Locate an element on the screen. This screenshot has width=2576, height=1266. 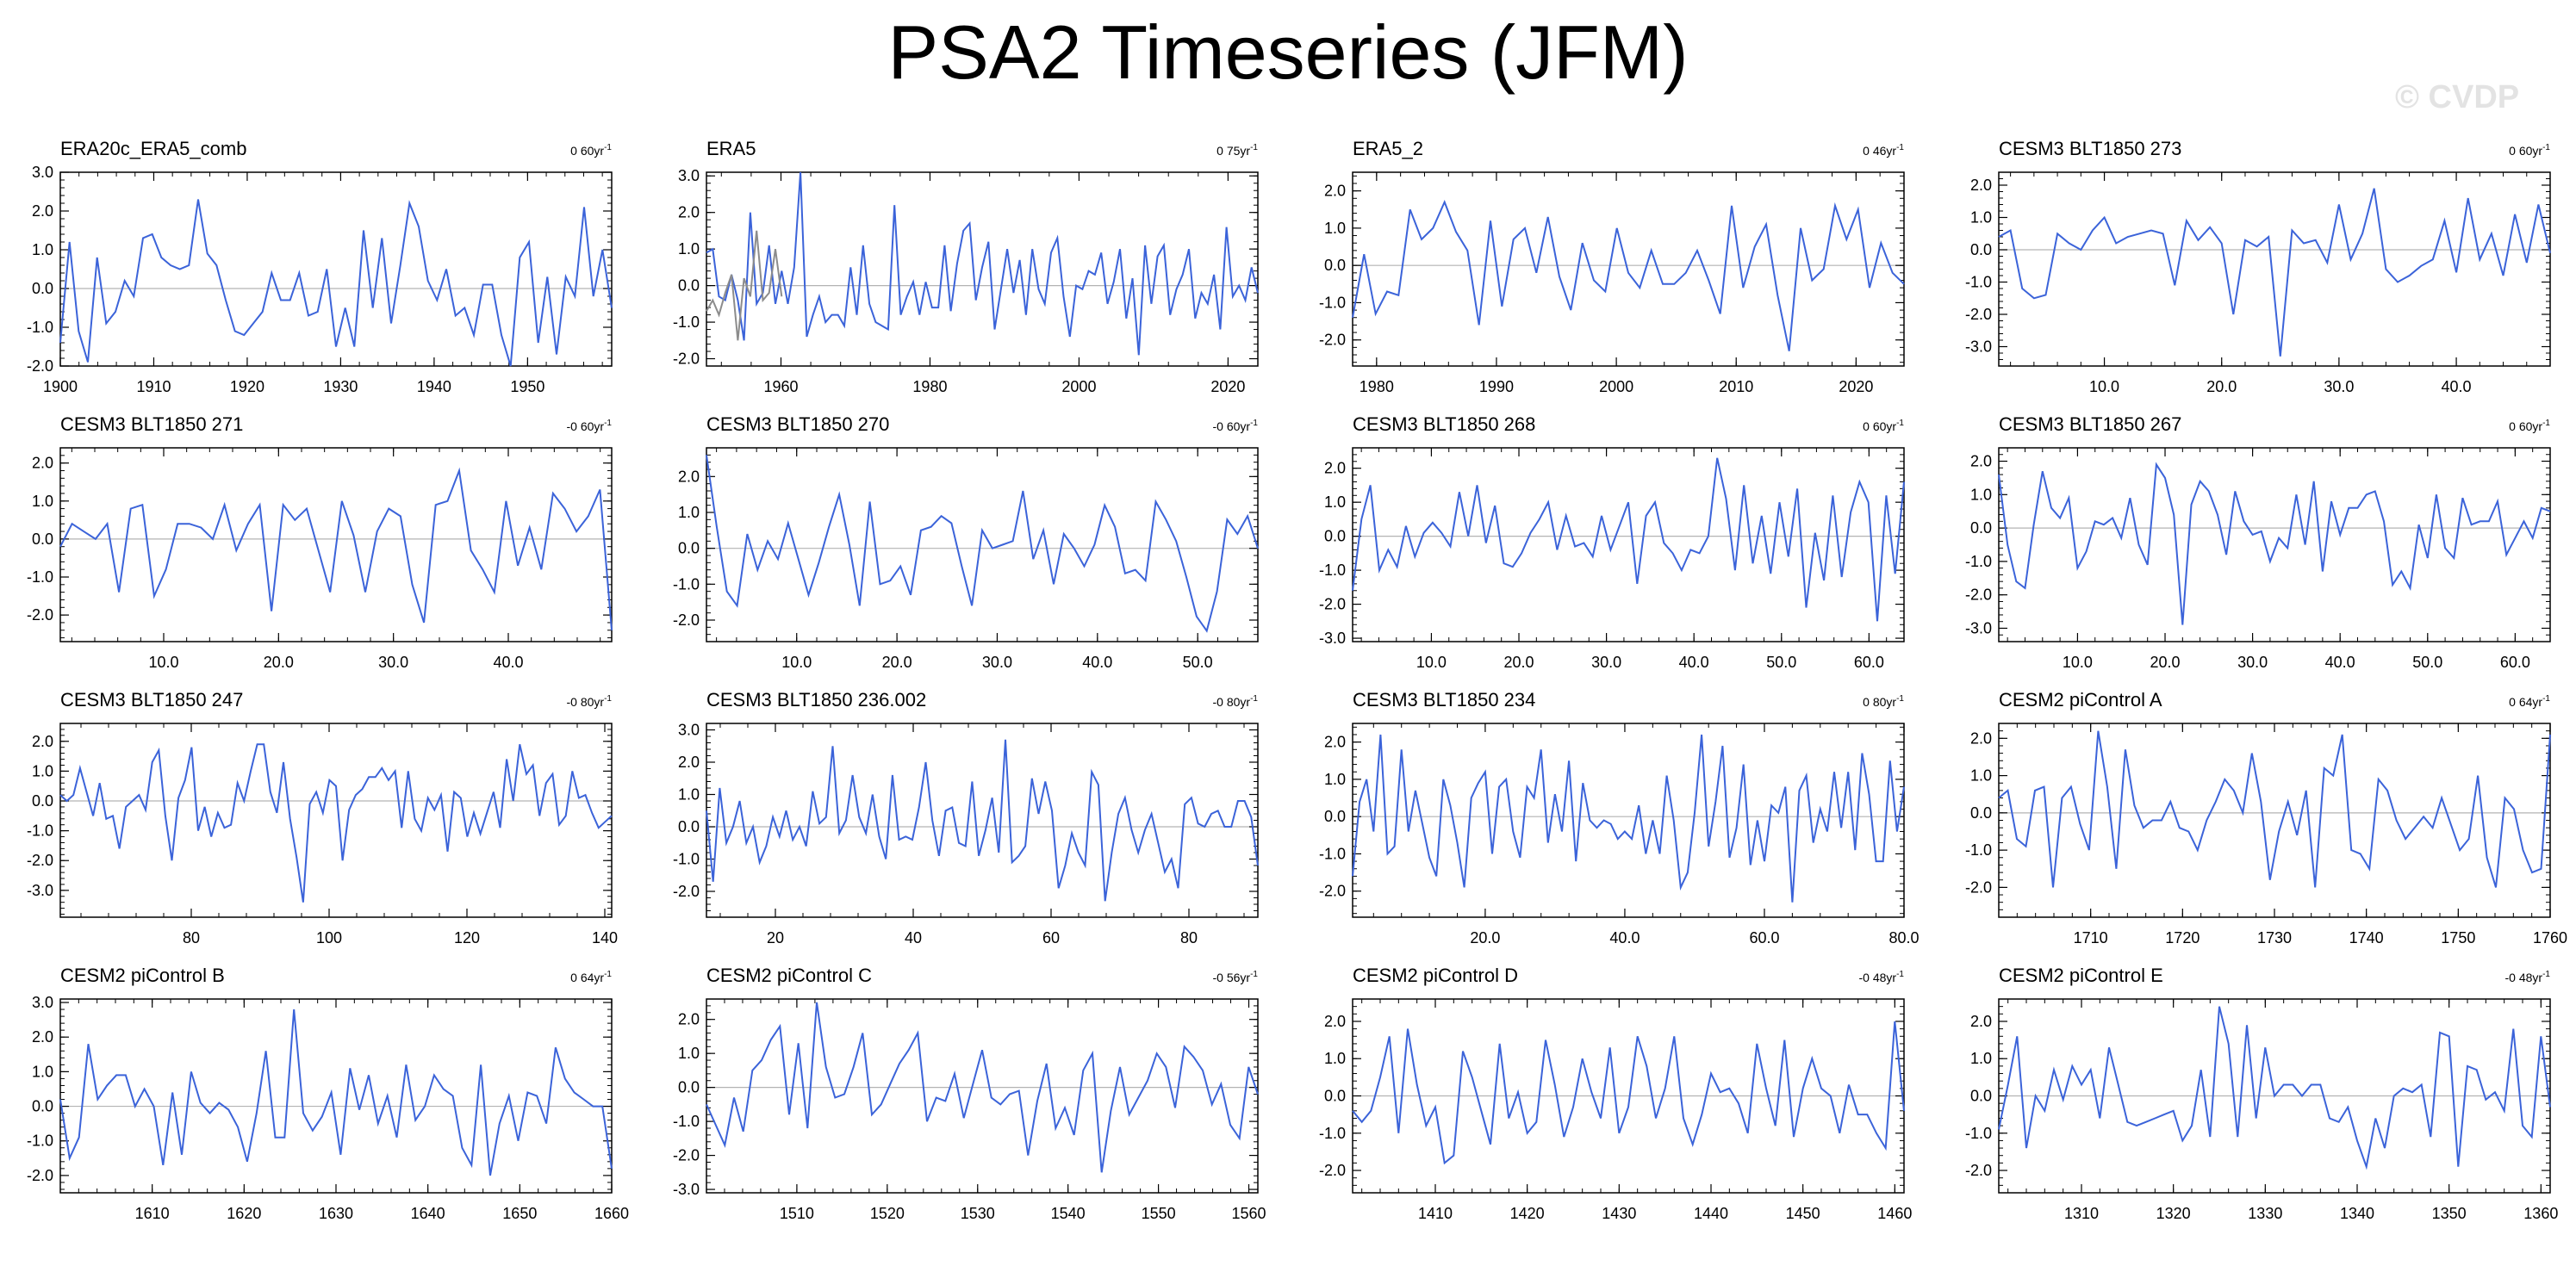
chart-title: CESM3 BLT1850 267 is located at coordinates (2090, 424).